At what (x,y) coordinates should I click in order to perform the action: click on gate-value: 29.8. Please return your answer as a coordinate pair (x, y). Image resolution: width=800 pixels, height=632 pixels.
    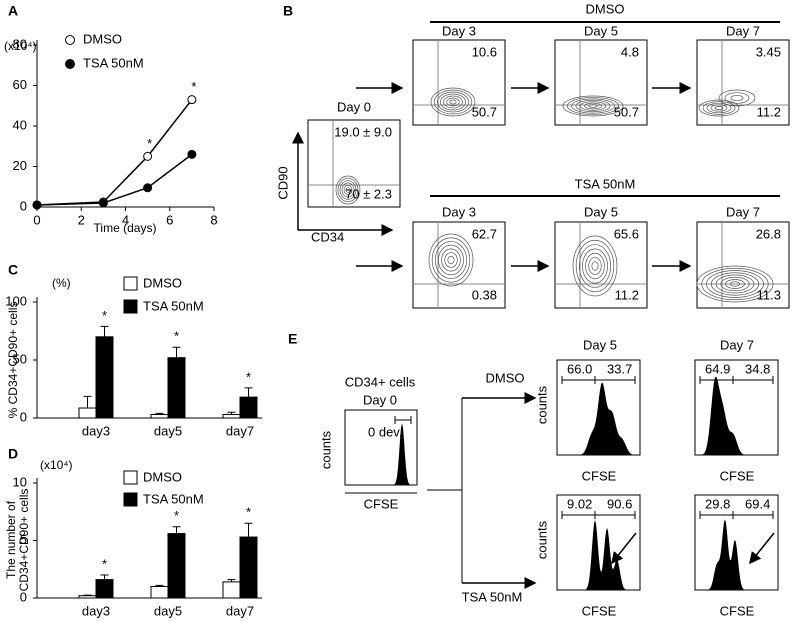
    Looking at the image, I should click on (717, 503).